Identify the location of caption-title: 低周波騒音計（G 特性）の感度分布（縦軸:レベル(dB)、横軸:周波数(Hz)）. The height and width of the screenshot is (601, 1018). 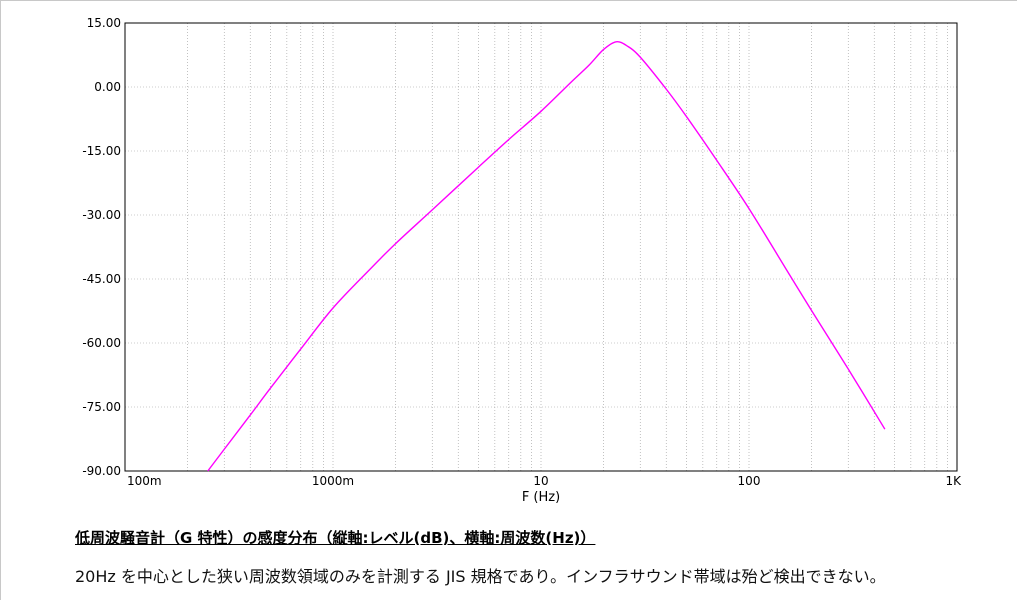
(335, 538).